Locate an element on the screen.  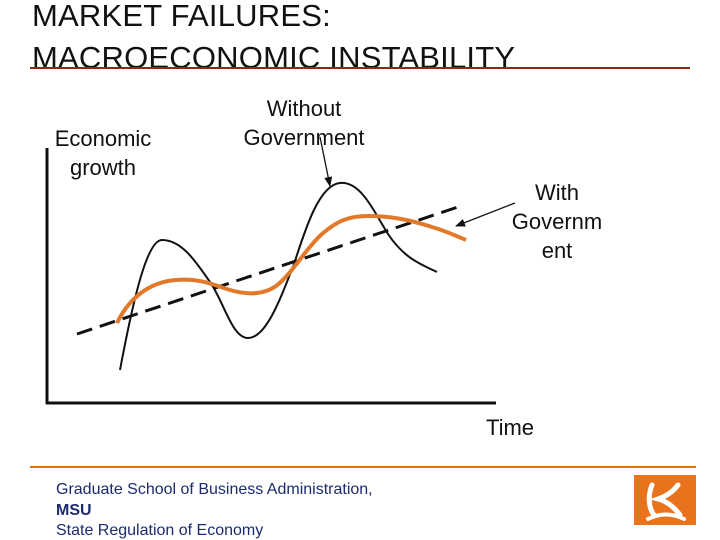
footer-university: MSU is located at coordinates (74, 510).